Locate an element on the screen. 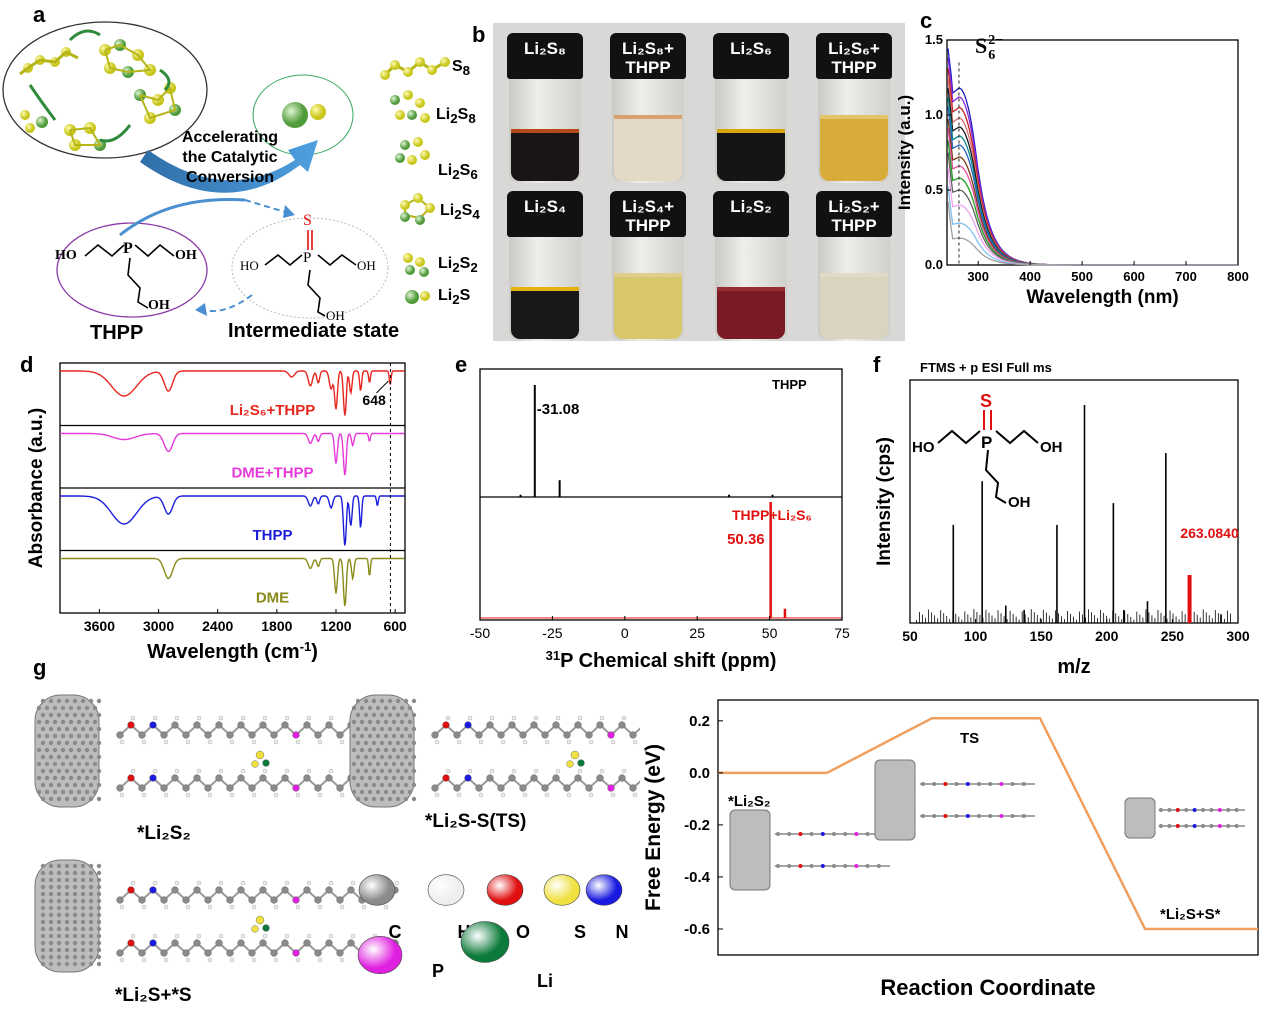 The image size is (1269, 1018). structure-bond is located at coordinates (1017, 437).